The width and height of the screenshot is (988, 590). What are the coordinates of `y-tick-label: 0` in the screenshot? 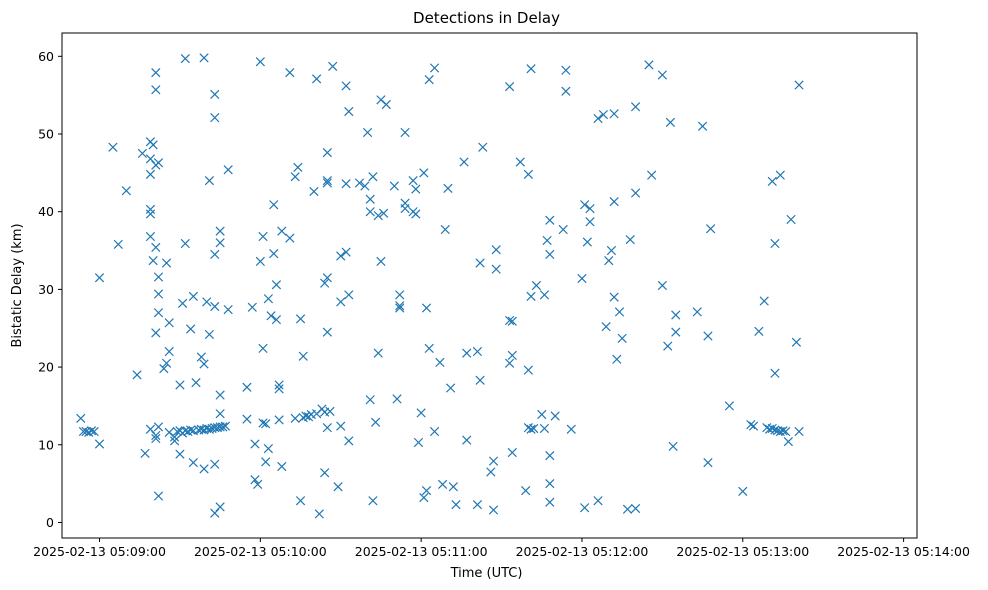 It's located at (50, 522).